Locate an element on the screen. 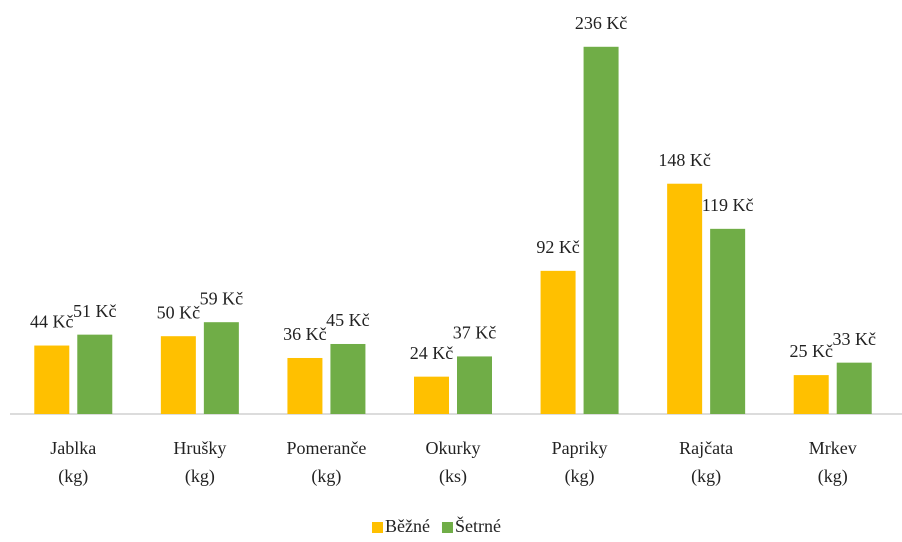  x-tick-label: Papriky (kg) is located at coordinates (580, 462).